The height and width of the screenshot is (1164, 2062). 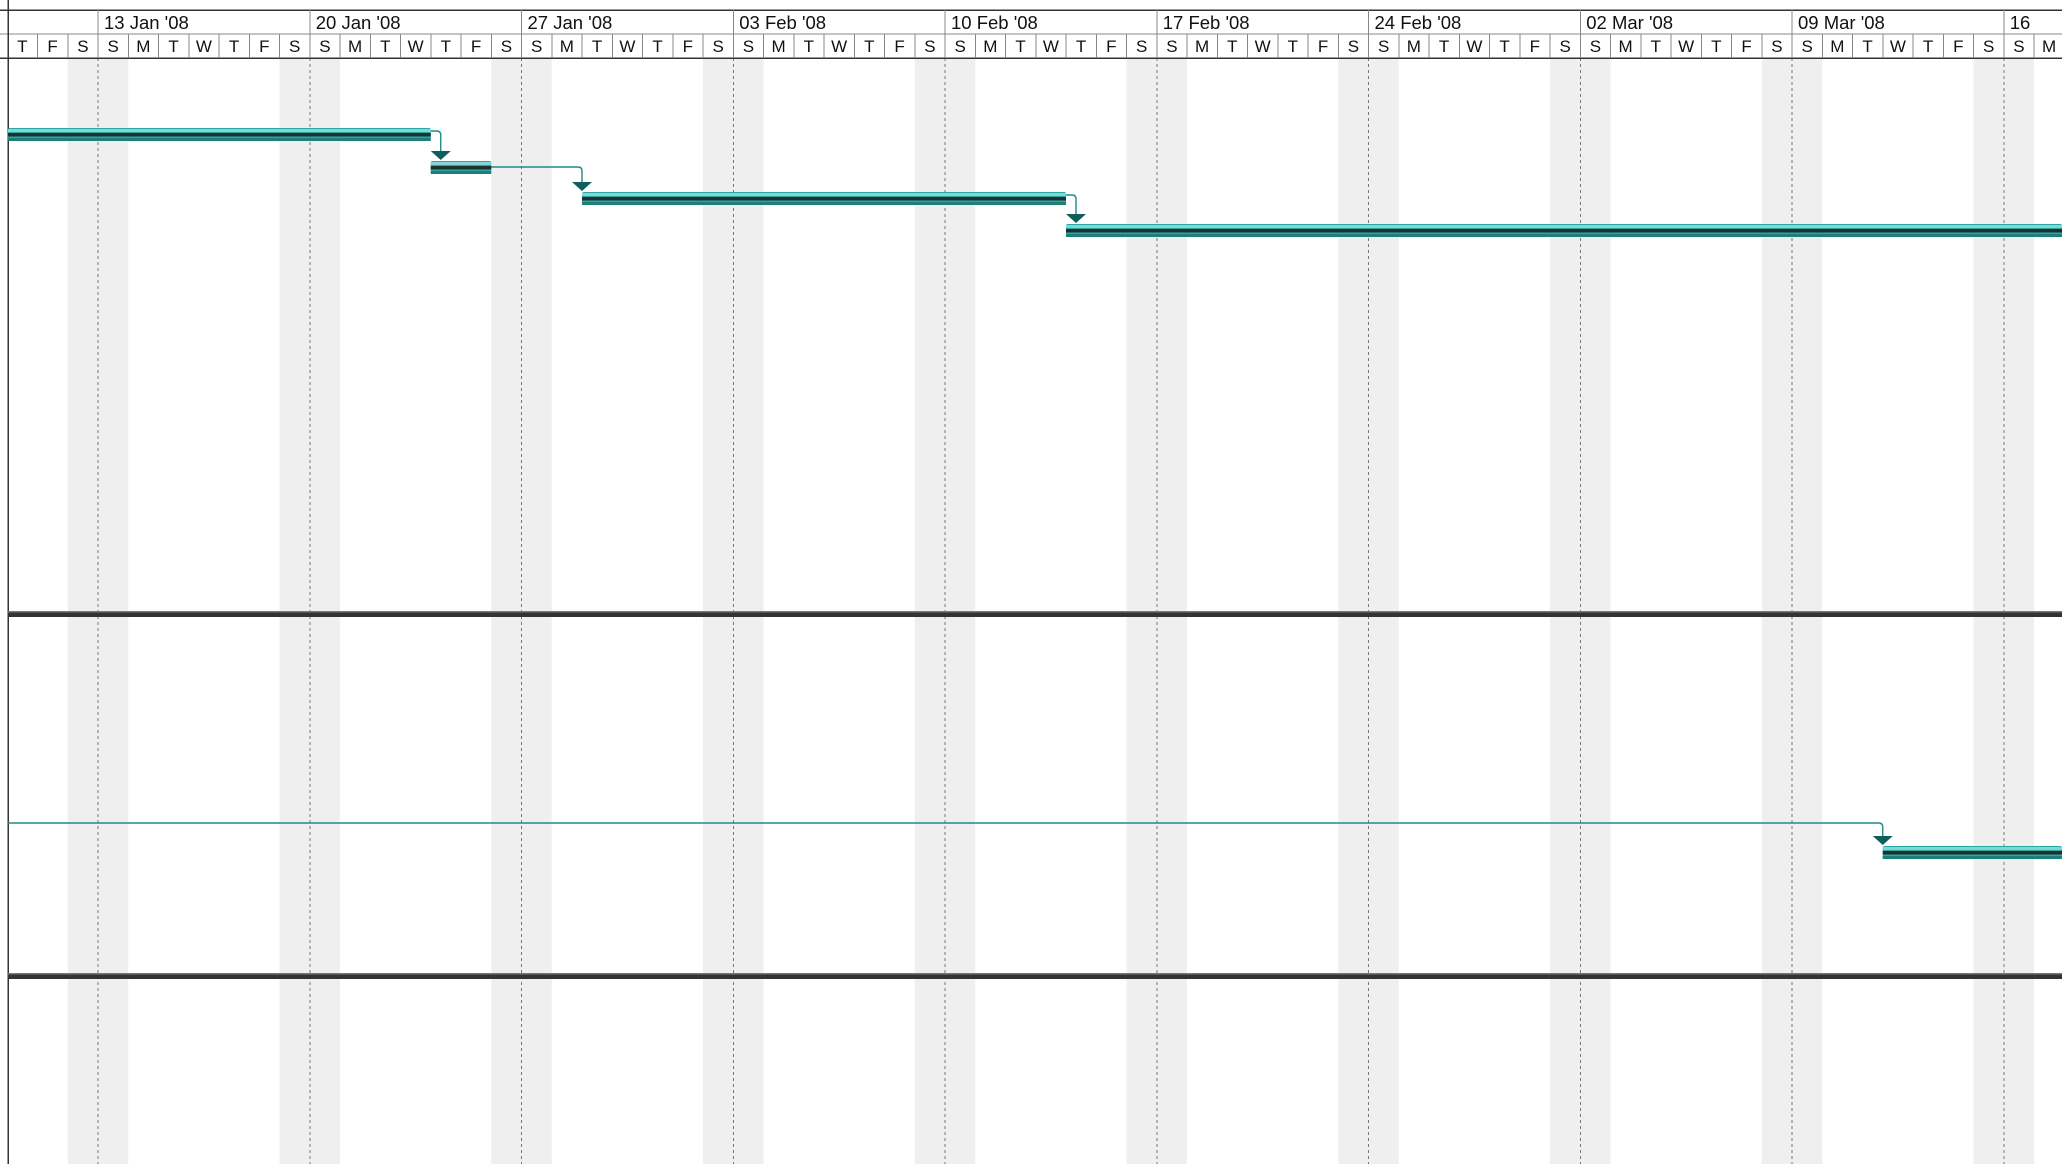 What do you see at coordinates (1629, 22) in the screenshot?
I see `week-label: 02 Mar '08` at bounding box center [1629, 22].